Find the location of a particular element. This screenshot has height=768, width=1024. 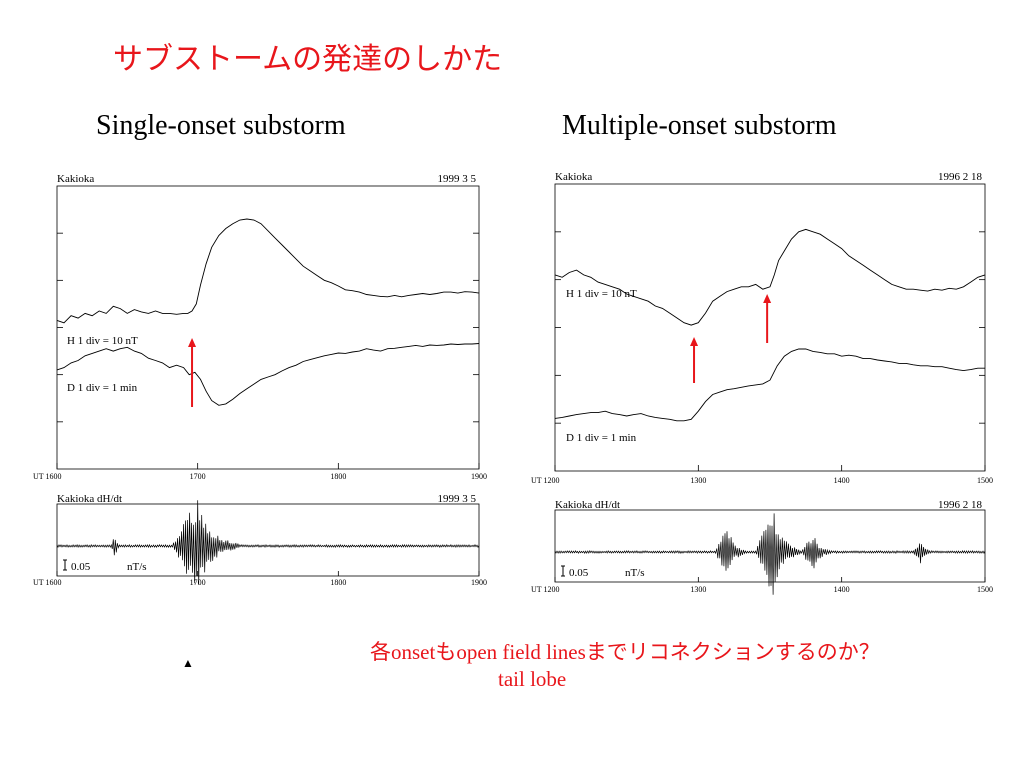

single-onset-series-H is located at coordinates (268, 271).